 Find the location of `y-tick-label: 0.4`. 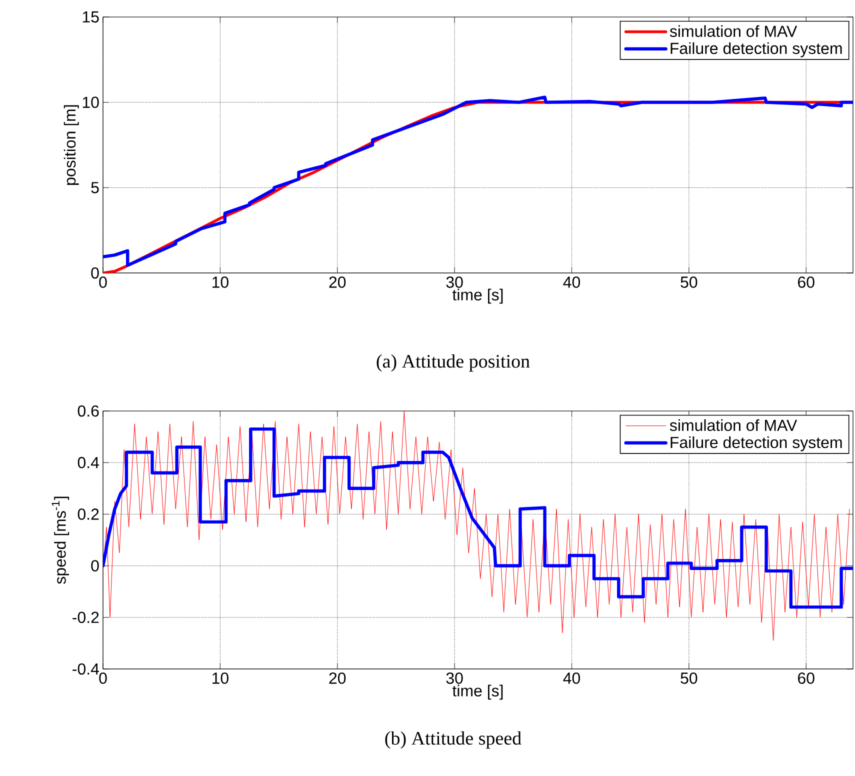

y-tick-label: 0.4 is located at coordinates (88, 462).